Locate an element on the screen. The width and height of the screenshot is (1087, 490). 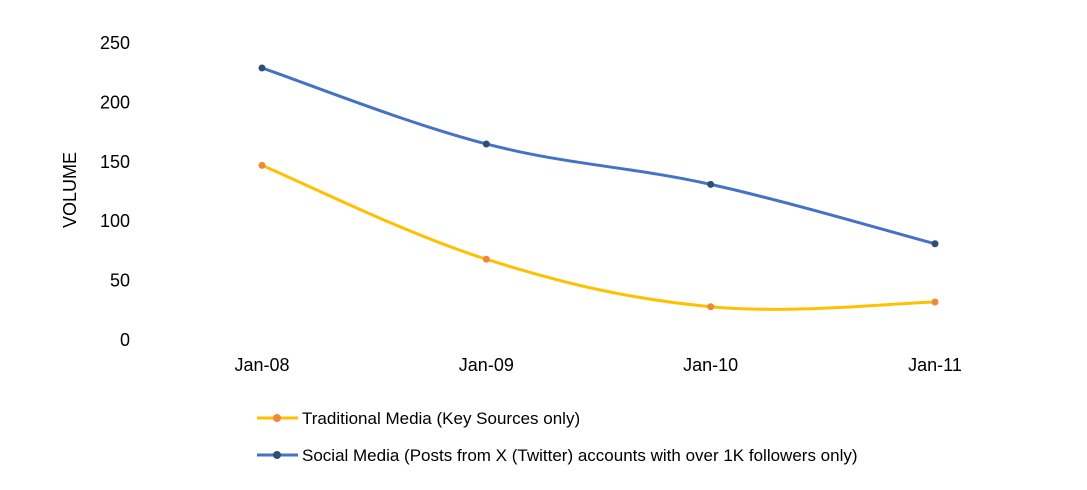
x-tick-label: Jan-08 is located at coordinates (261, 365).